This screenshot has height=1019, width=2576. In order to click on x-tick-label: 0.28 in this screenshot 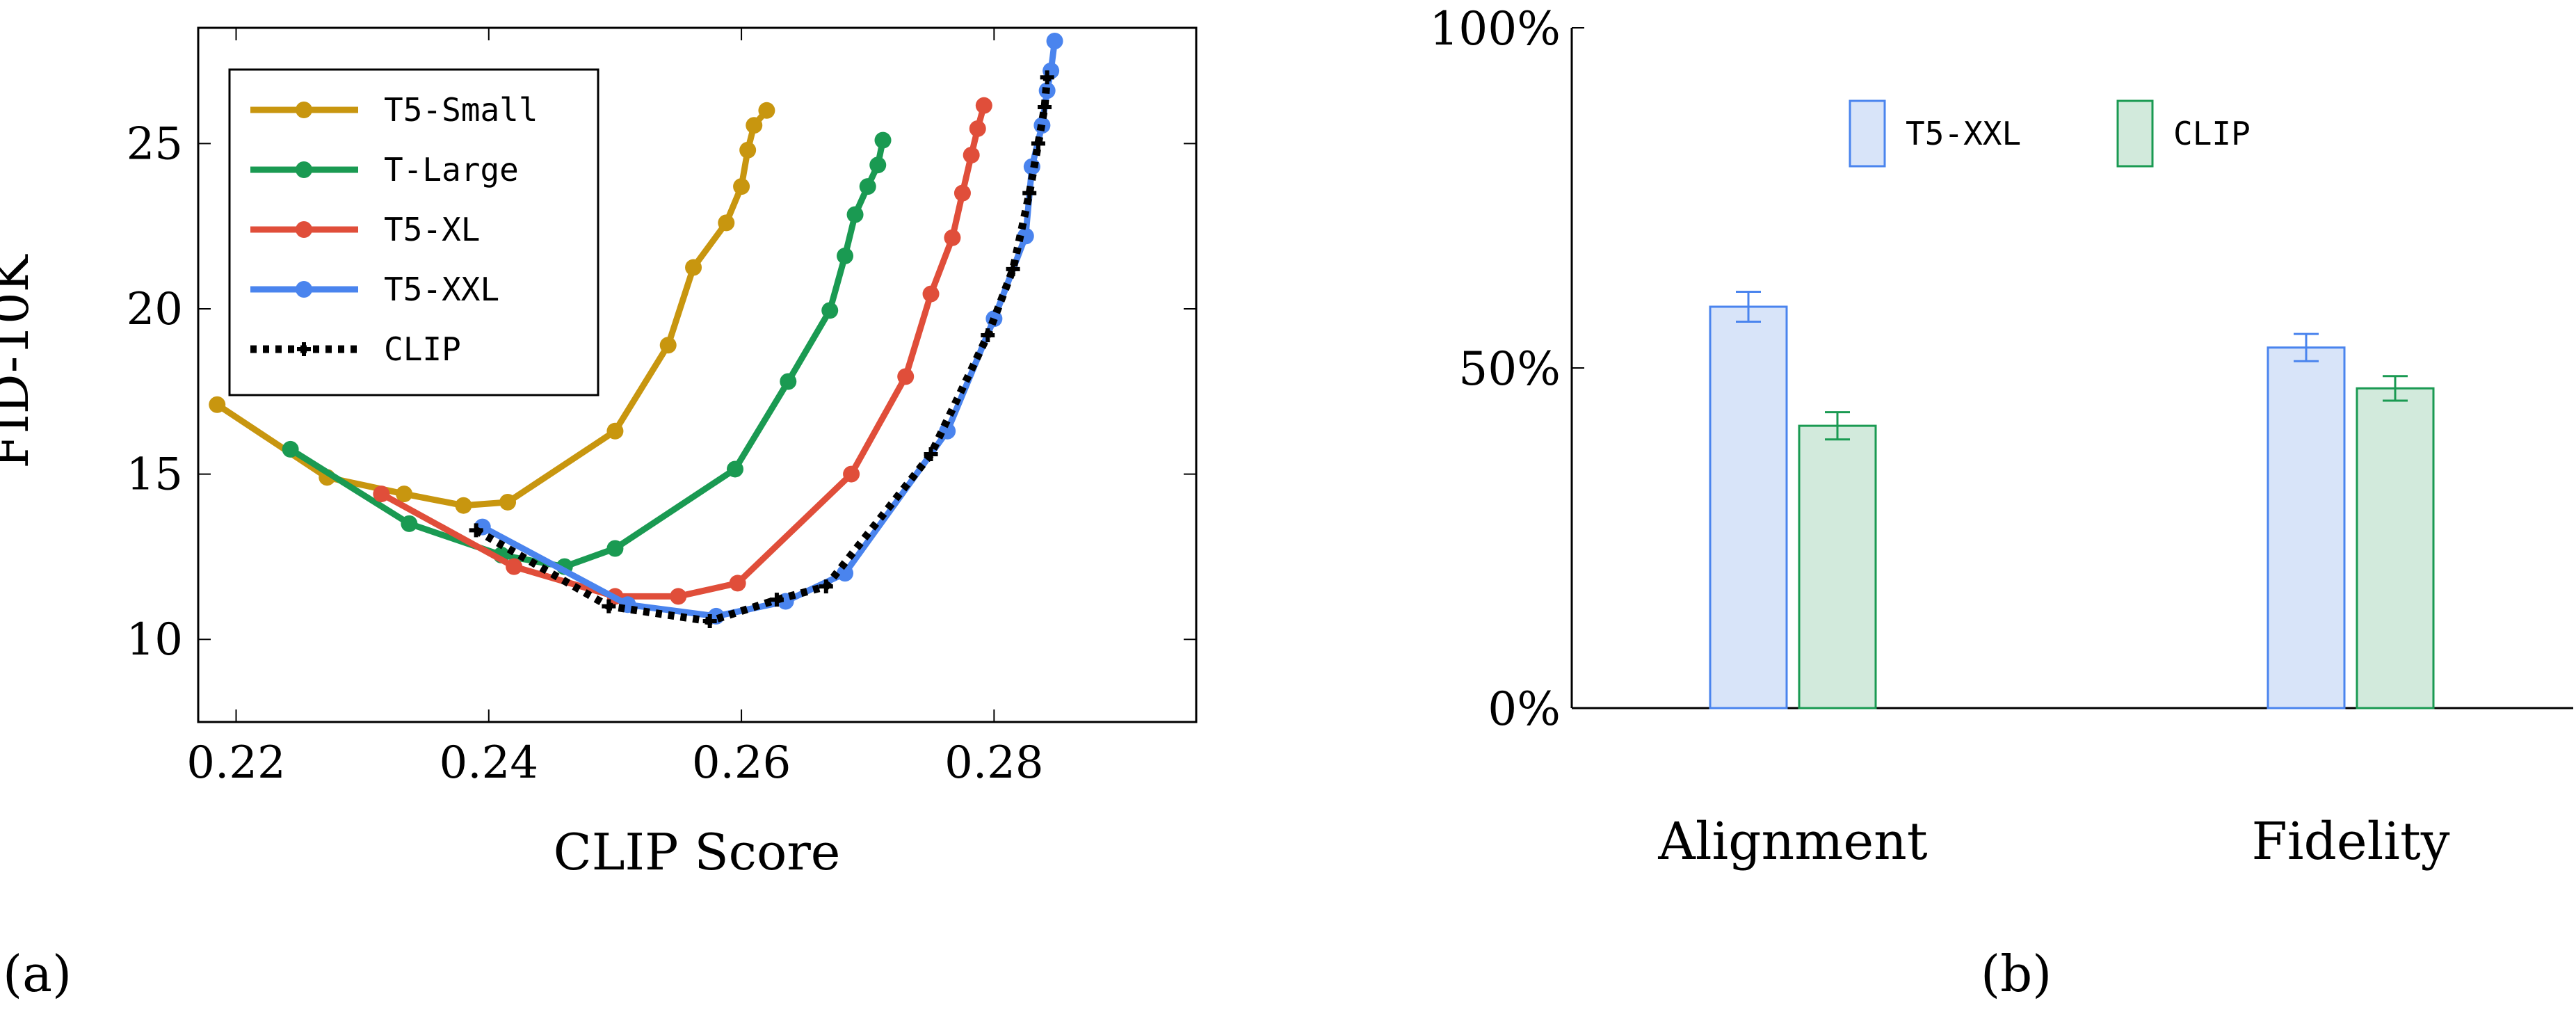, I will do `click(994, 763)`.